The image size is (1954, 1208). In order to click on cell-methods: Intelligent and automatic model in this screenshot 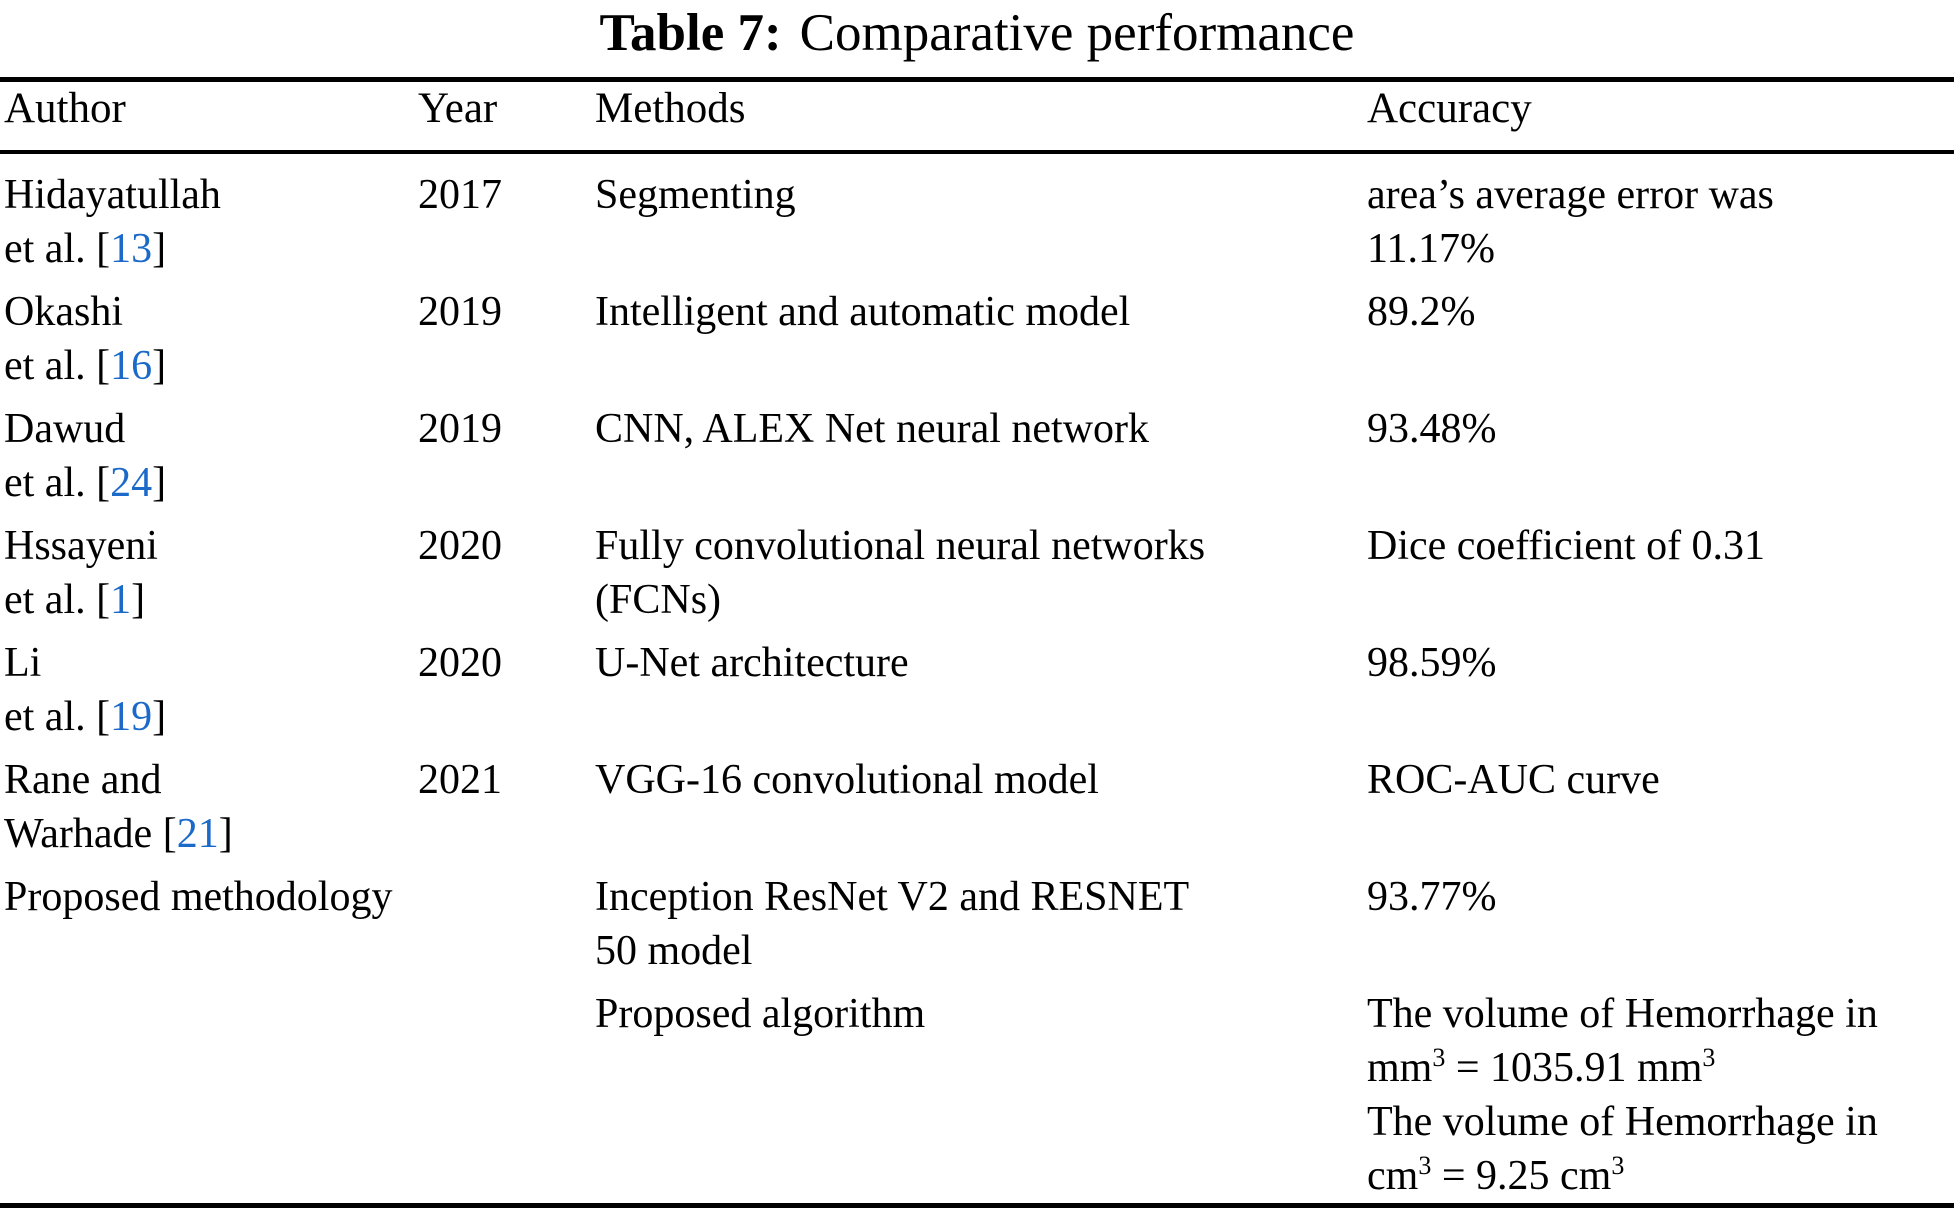, I will do `click(981, 334)`.